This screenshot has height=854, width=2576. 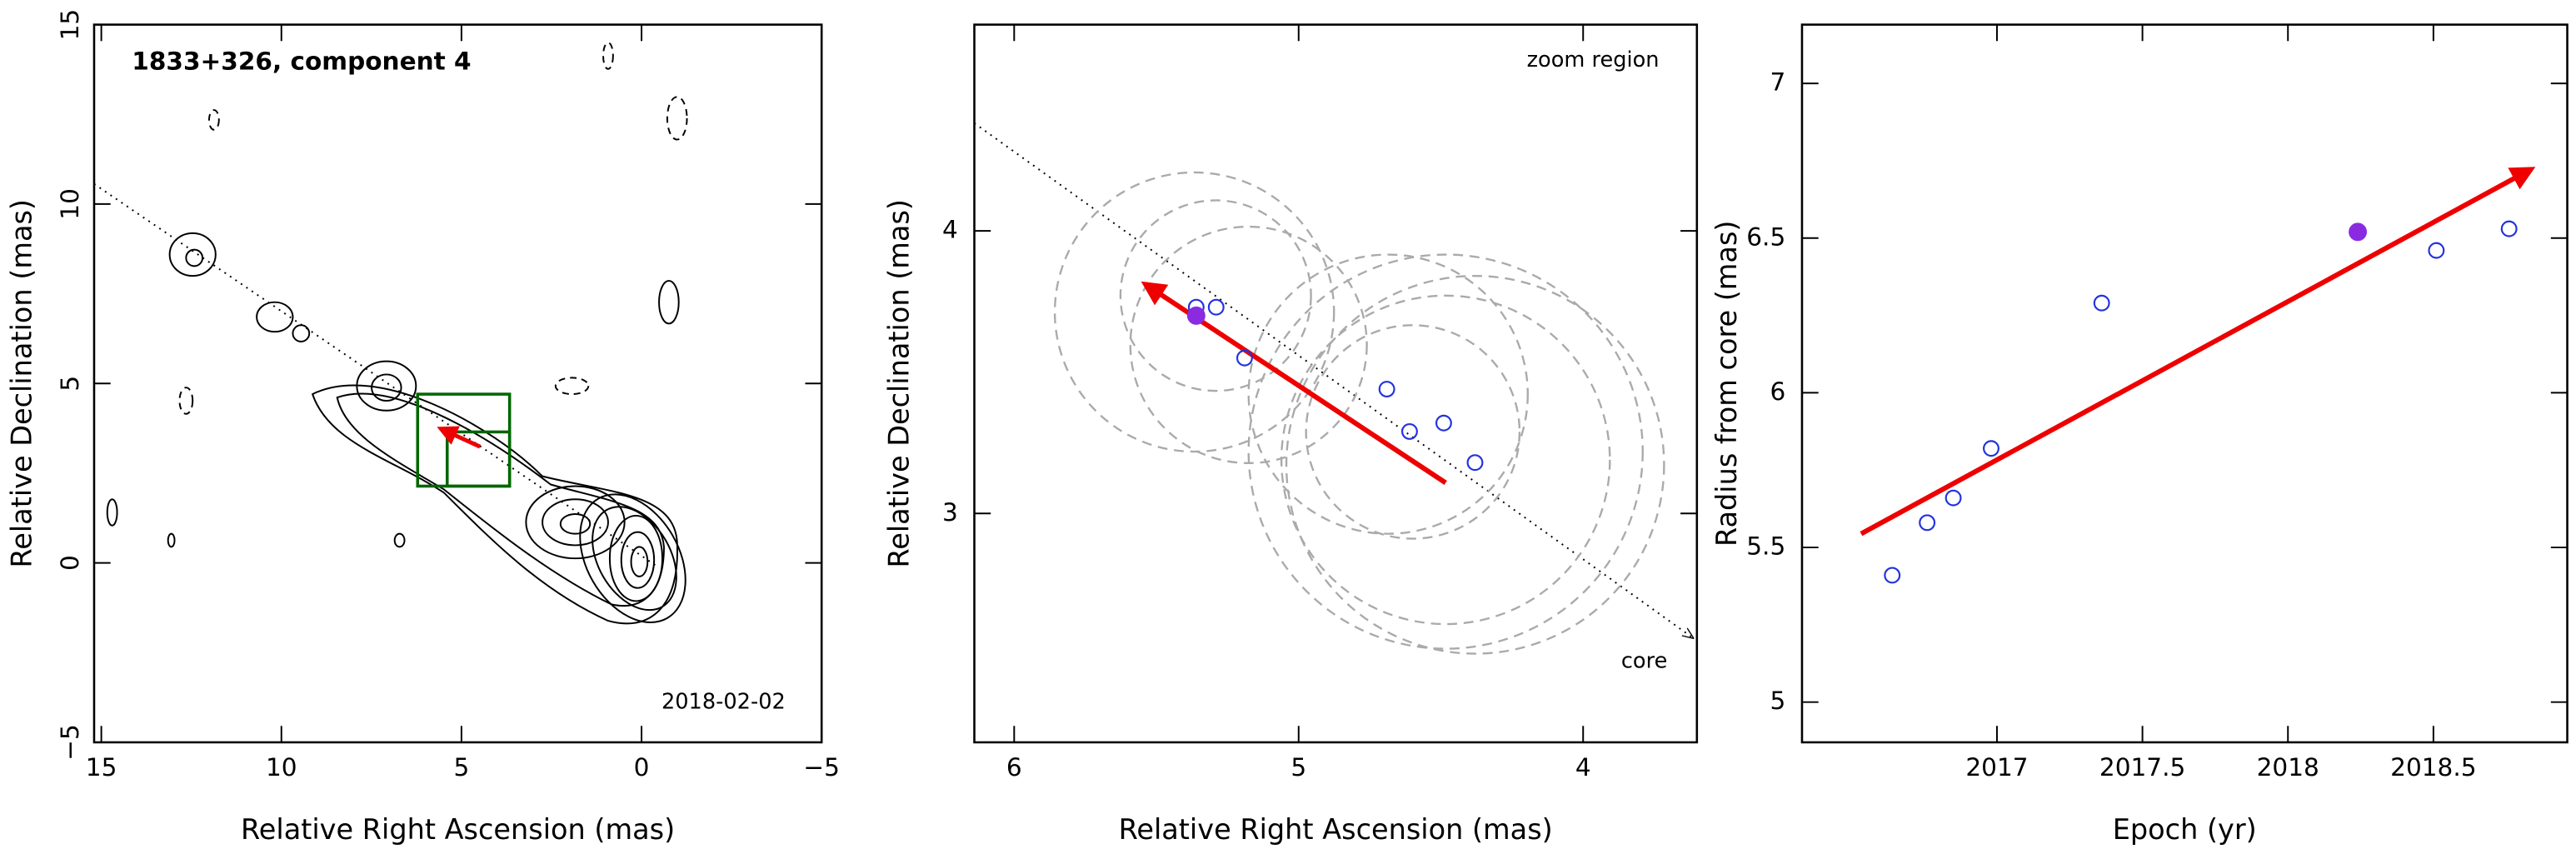 What do you see at coordinates (1777, 391) in the screenshot?
I see `y-tick-label: 6` at bounding box center [1777, 391].